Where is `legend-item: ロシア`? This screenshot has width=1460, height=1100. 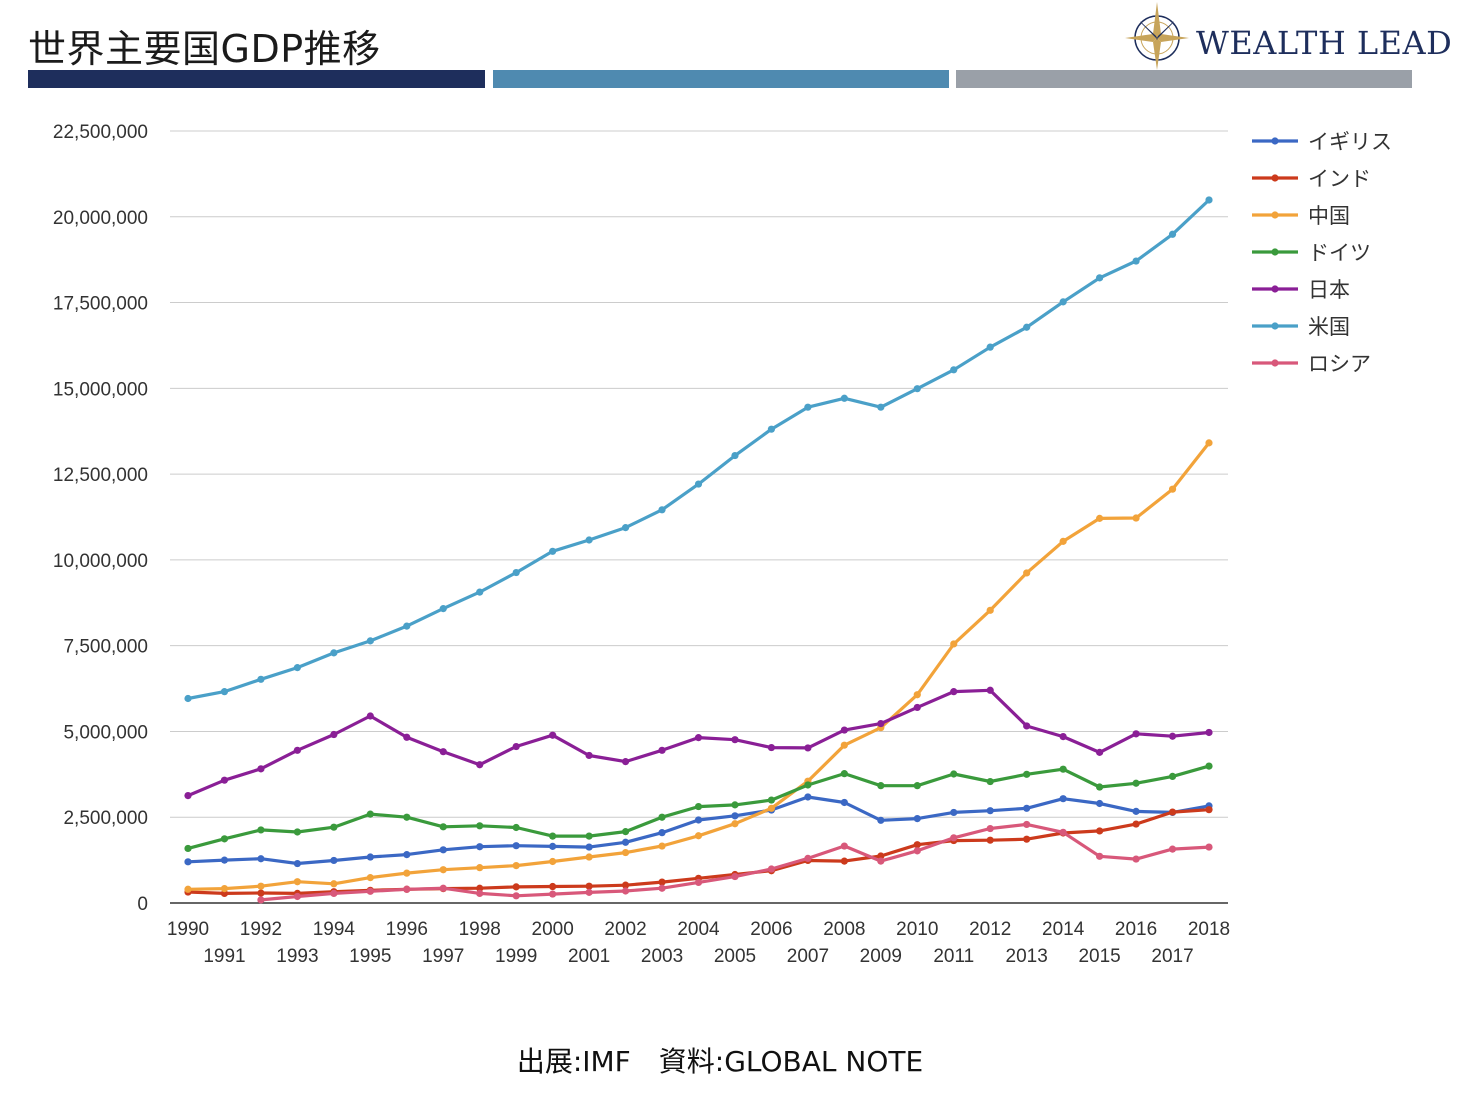 legend-item: ロシア is located at coordinates (1311, 364).